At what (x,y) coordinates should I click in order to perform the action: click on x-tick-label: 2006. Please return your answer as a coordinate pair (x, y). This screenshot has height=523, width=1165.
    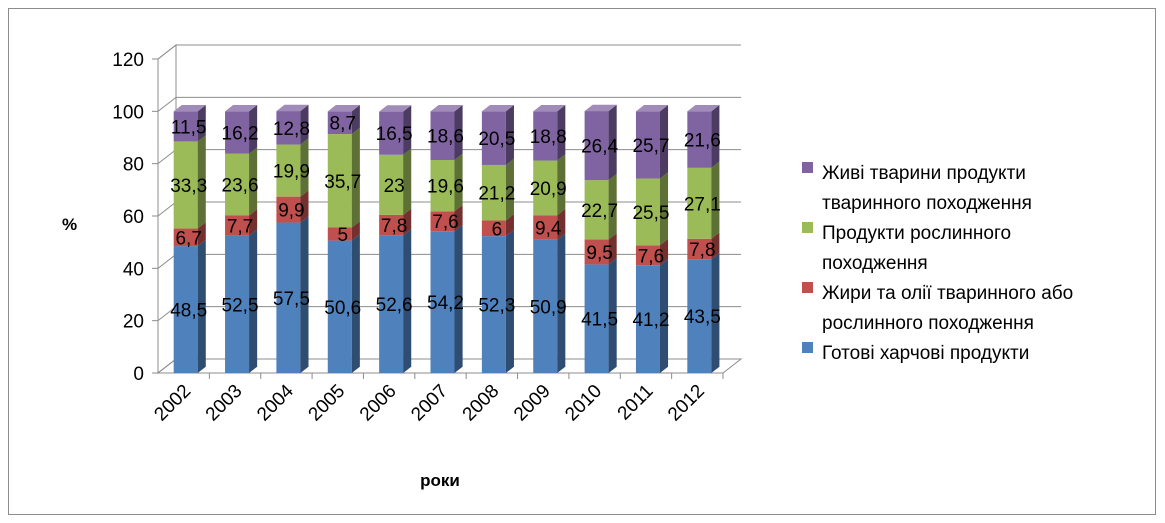
    Looking at the image, I should click on (378, 403).